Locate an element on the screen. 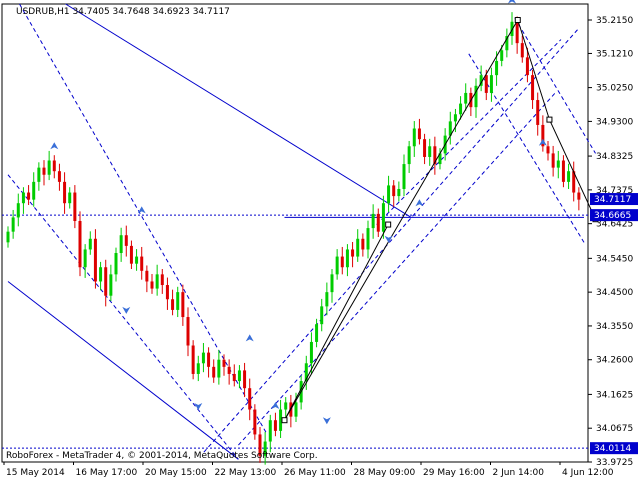 Image resolution: width=640 pixels, height=480 pixels. time-tick-label-1: 16 May 17:00 is located at coordinates (107, 473).